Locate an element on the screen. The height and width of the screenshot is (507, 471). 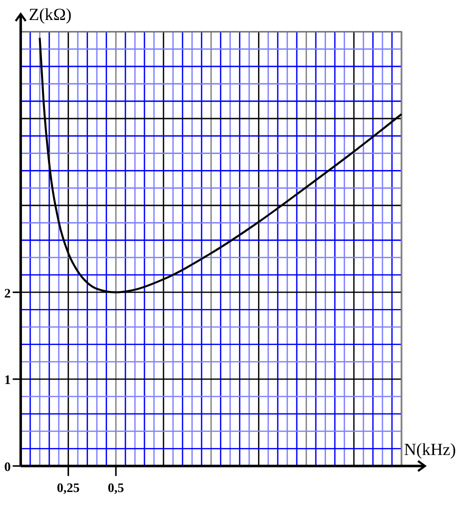
x-tick-label: 0,25 is located at coordinates (68, 487).